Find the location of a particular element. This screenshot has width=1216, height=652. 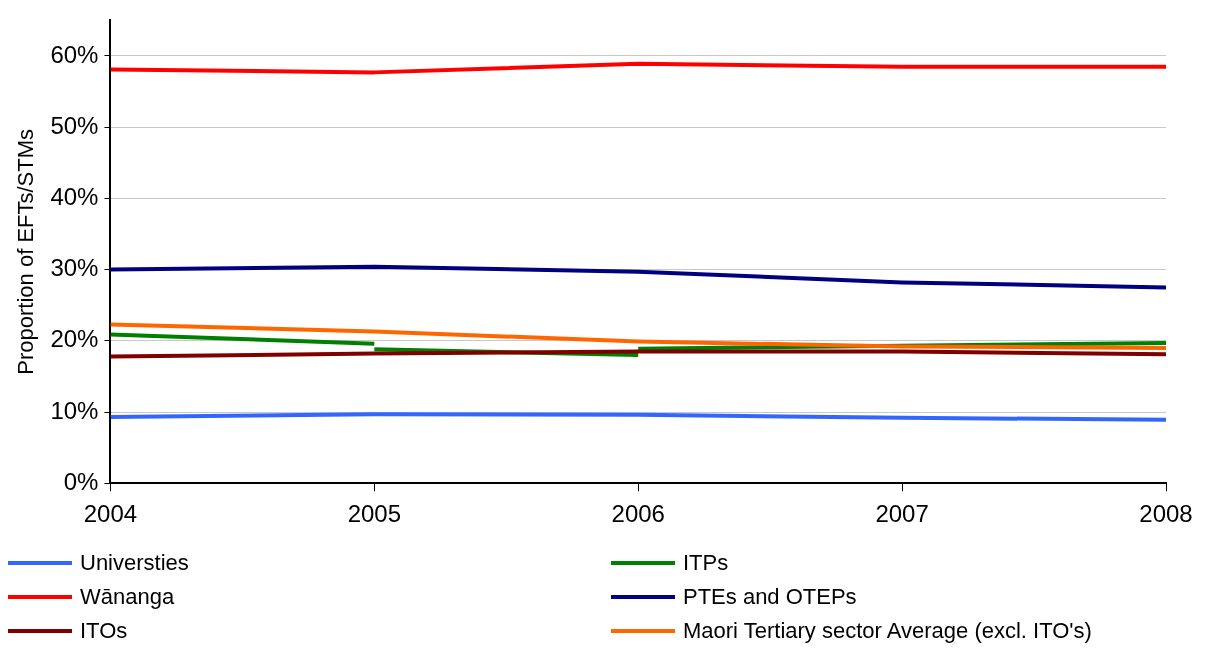

y-tick-label: 60% is located at coordinates (74, 54).